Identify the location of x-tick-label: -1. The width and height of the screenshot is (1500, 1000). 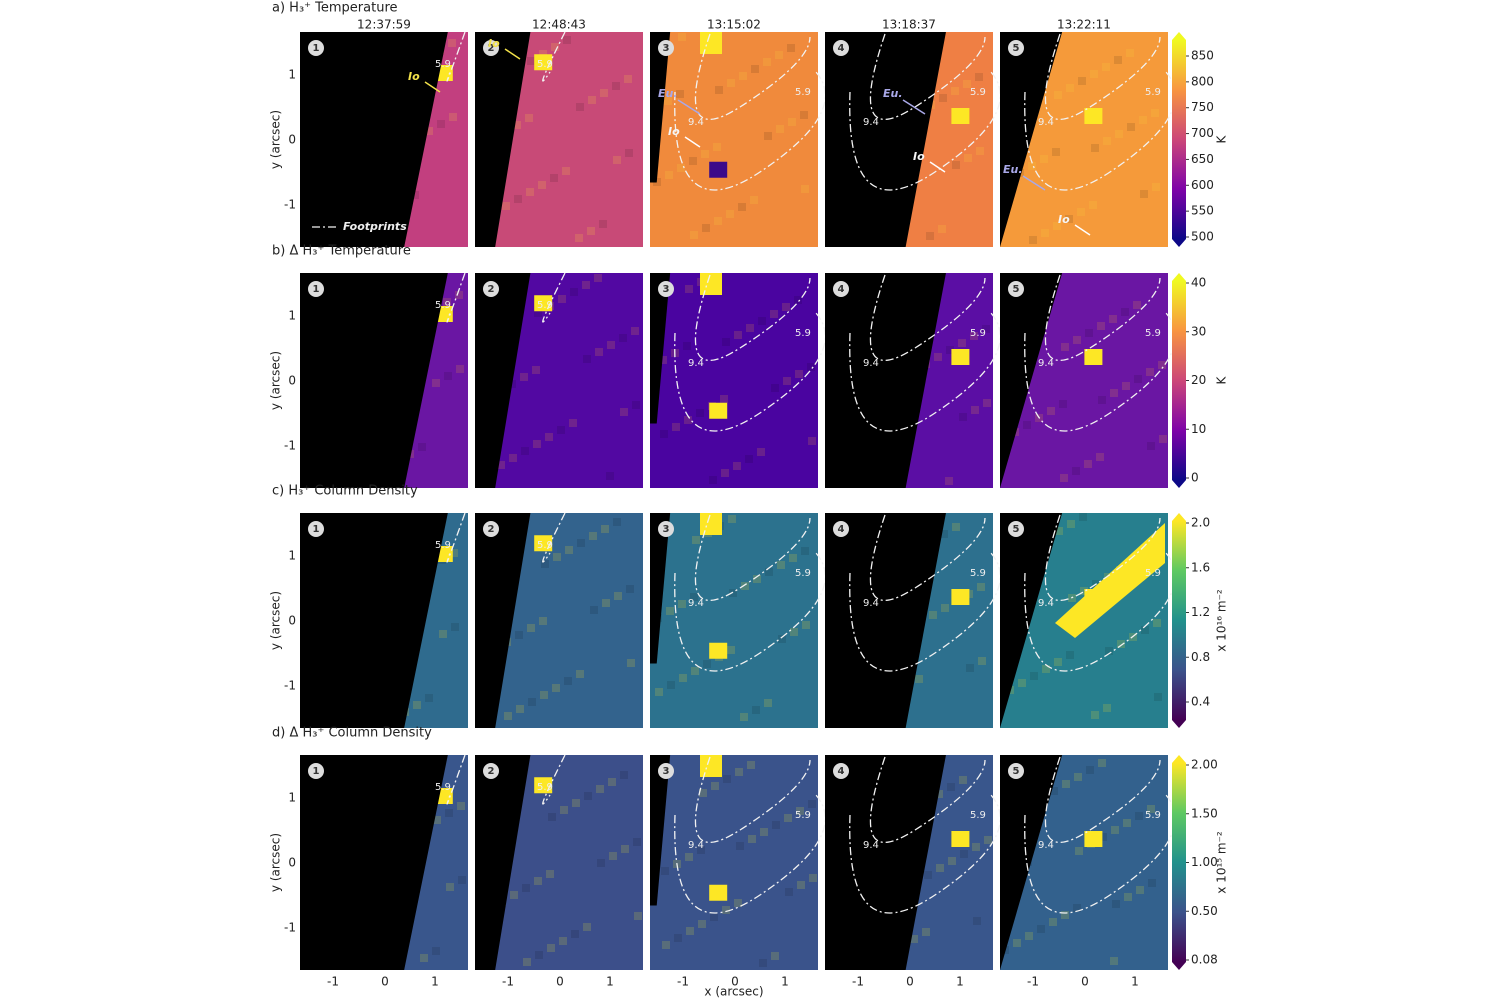
(1033, 982).